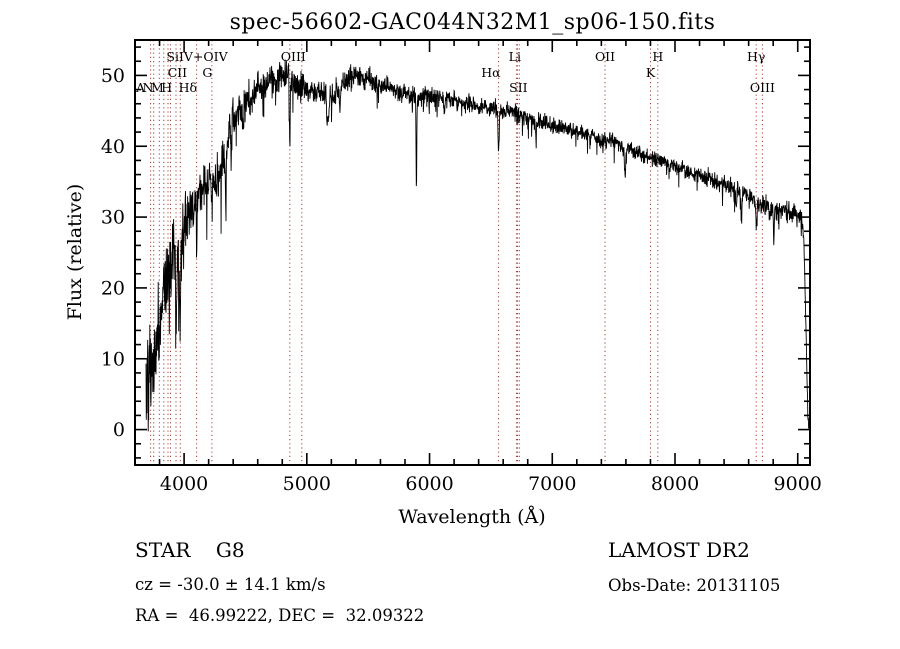 Image resolution: width=900 pixels, height=649 pixels. What do you see at coordinates (153, 87) in the screenshot?
I see `spectral-marker-label: ANMH` at bounding box center [153, 87].